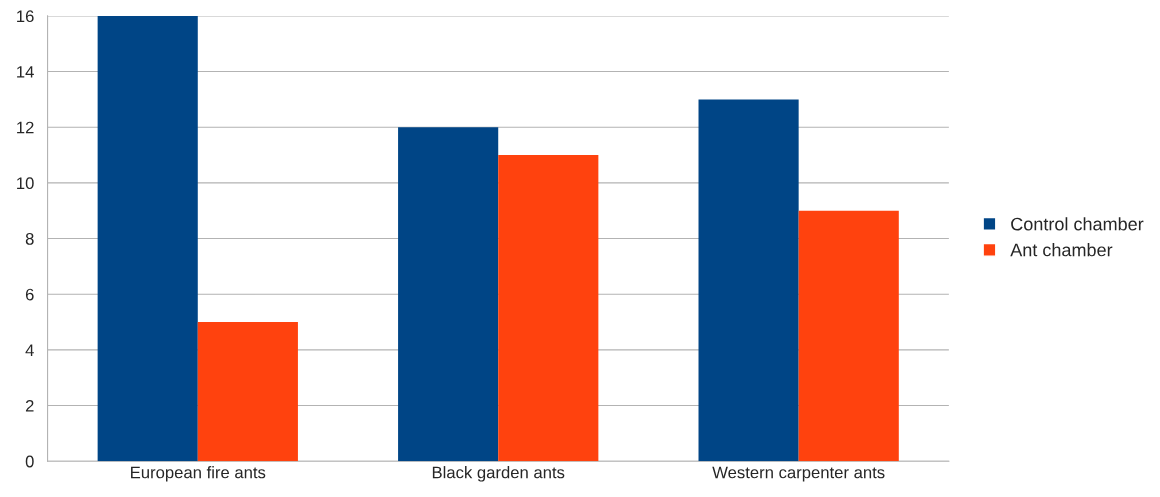 The image size is (1160, 497). I want to click on legend-label: Ant chamber, so click(1061, 250).